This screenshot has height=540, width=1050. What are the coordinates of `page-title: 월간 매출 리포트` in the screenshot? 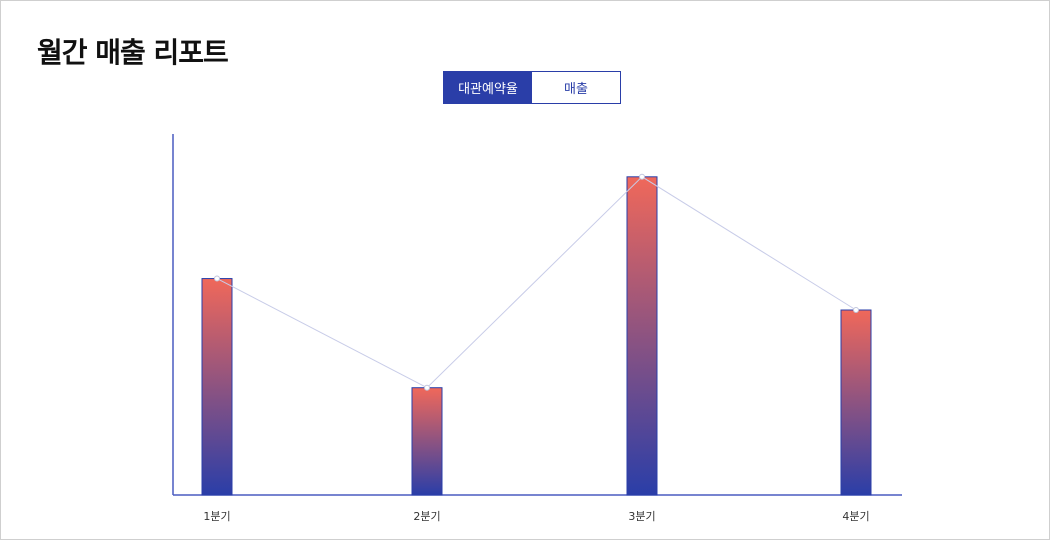 It's located at (133, 52).